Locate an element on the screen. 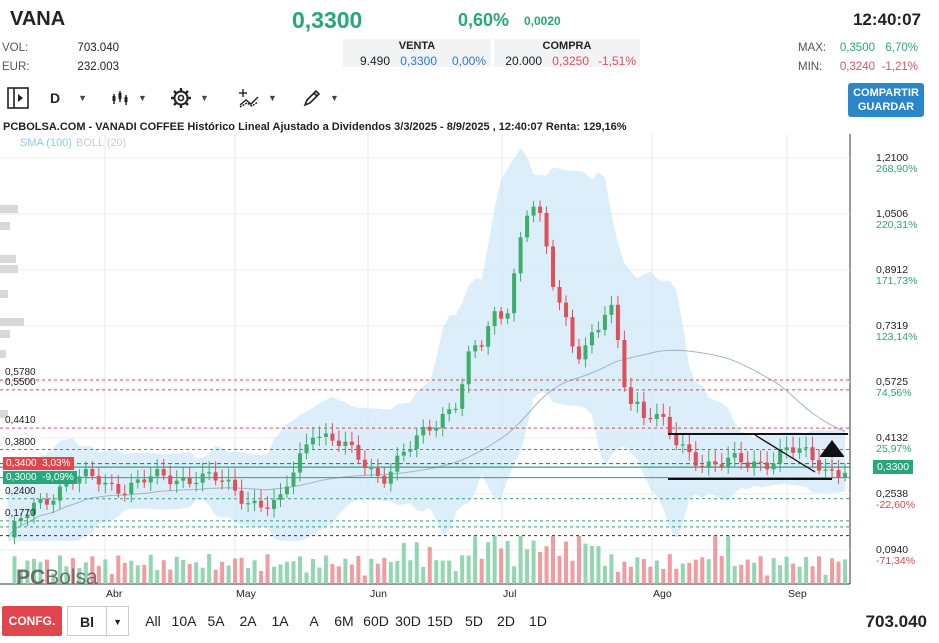  range-button-2a: 2A is located at coordinates (248, 621).